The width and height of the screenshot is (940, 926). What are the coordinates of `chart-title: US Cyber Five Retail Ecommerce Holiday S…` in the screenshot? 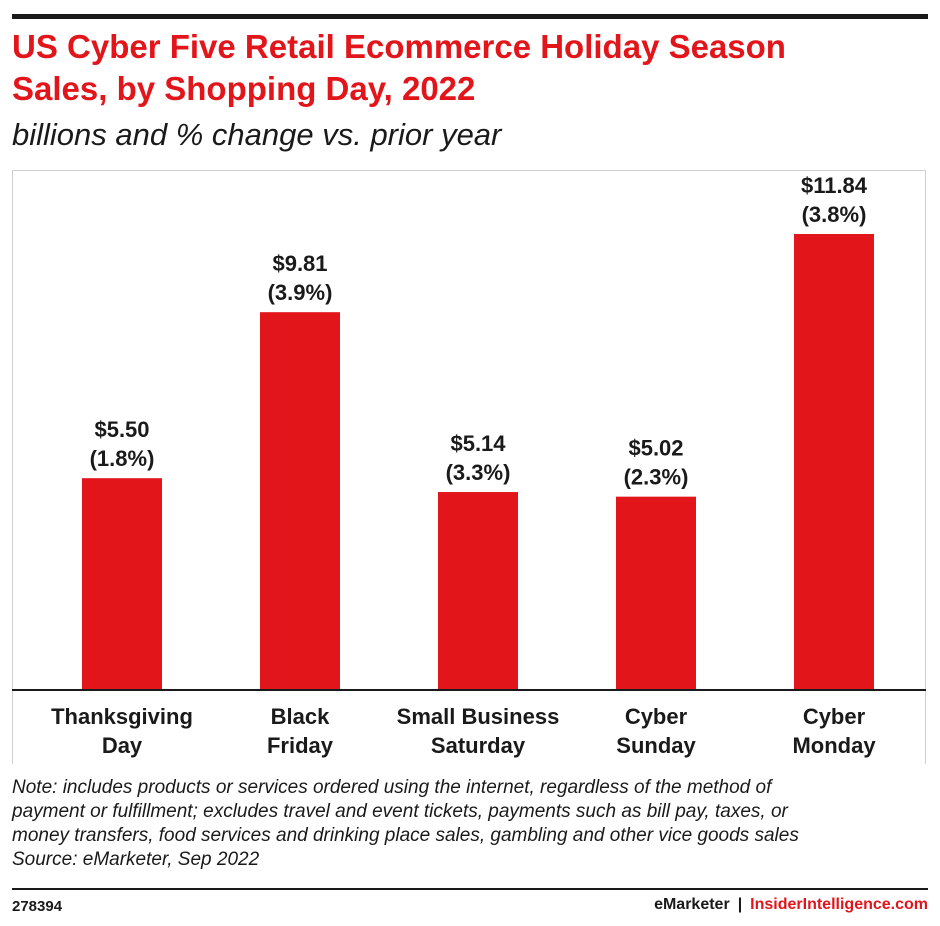 It's located at (470, 68).